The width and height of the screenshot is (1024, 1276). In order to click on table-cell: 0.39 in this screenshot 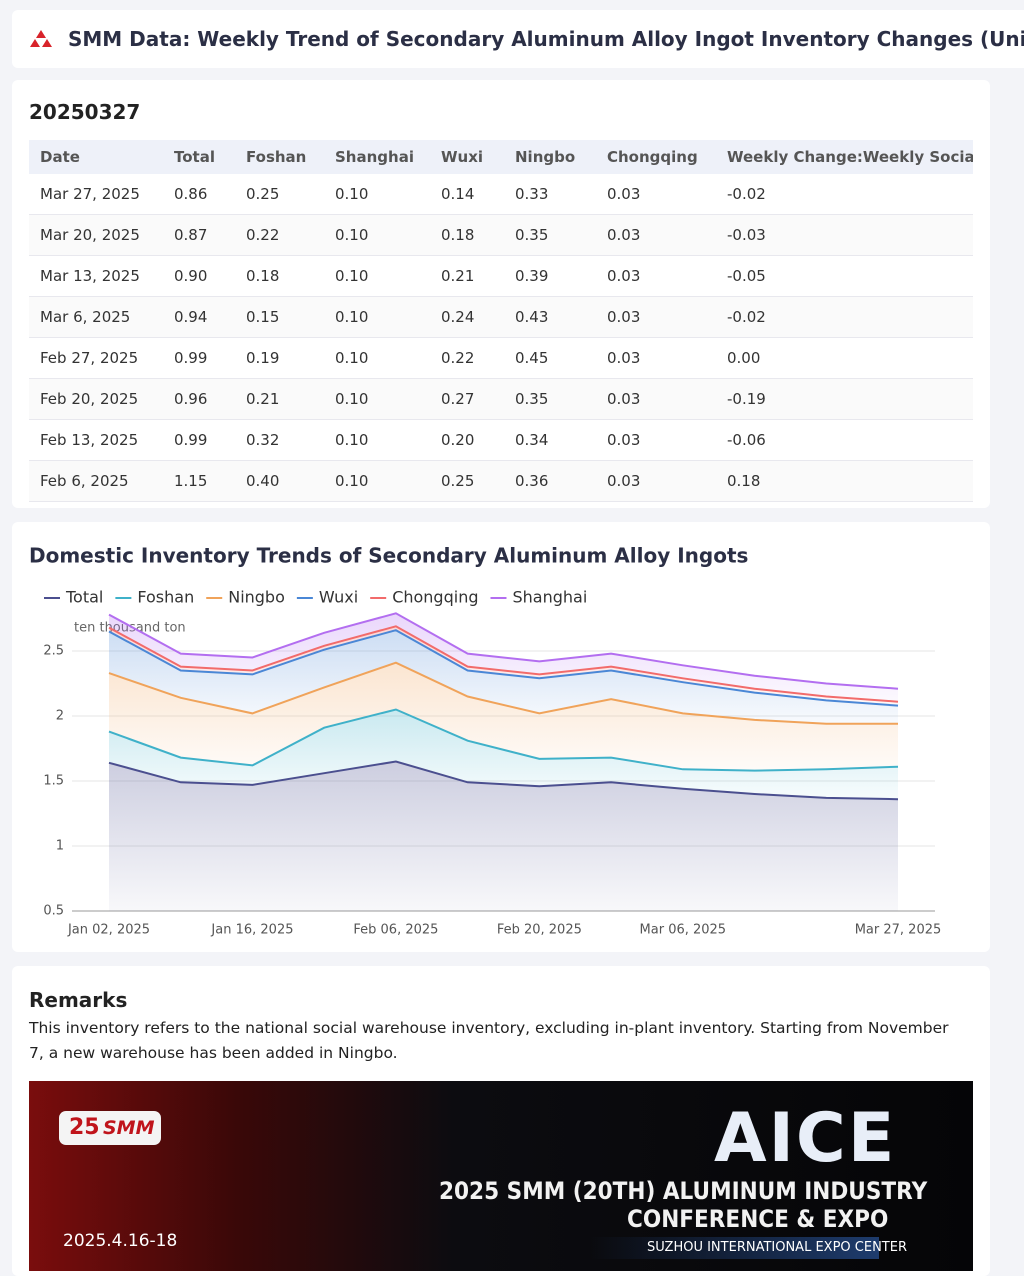, I will do `click(550, 276)`.